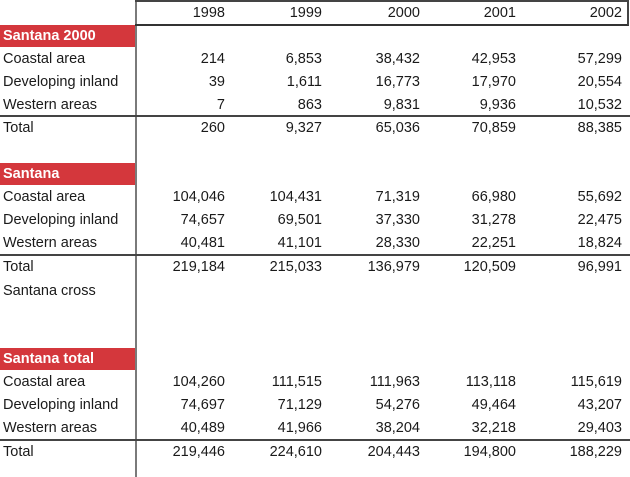 The image size is (630, 477). Describe the element at coordinates (397, 405) in the screenshot. I see `cell-2000: 54,276` at that location.